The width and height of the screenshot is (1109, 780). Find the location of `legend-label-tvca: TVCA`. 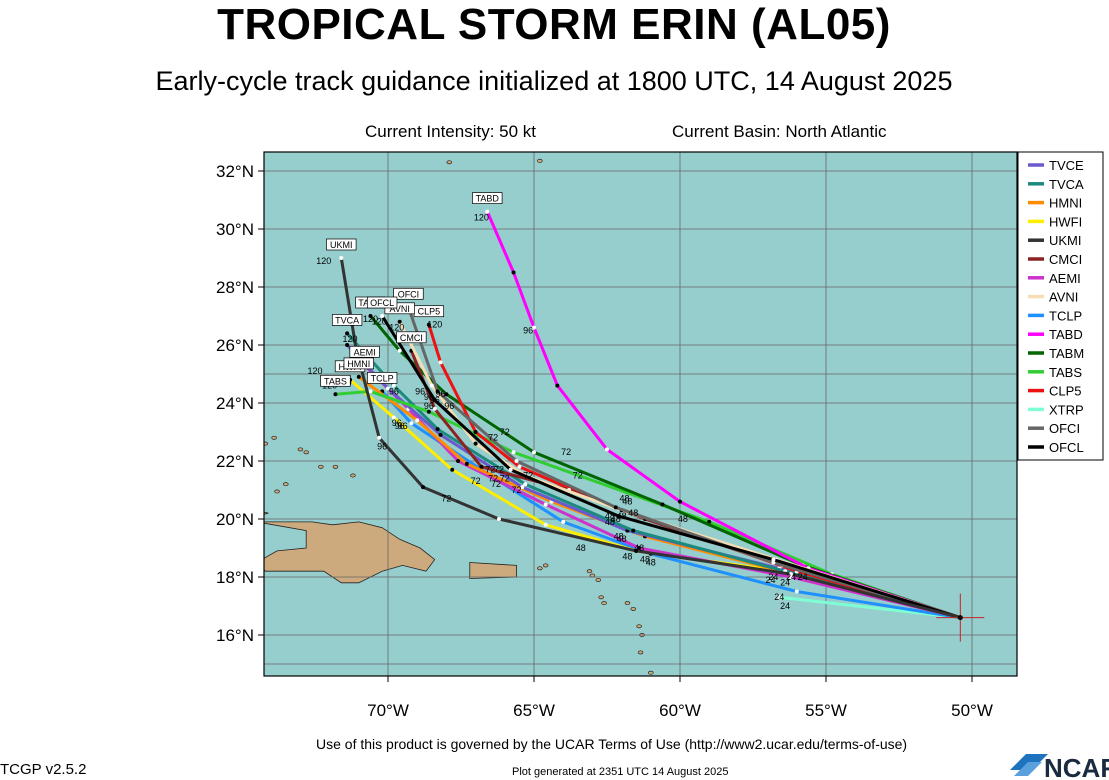

legend-label-tvca: TVCA is located at coordinates (1066, 184).